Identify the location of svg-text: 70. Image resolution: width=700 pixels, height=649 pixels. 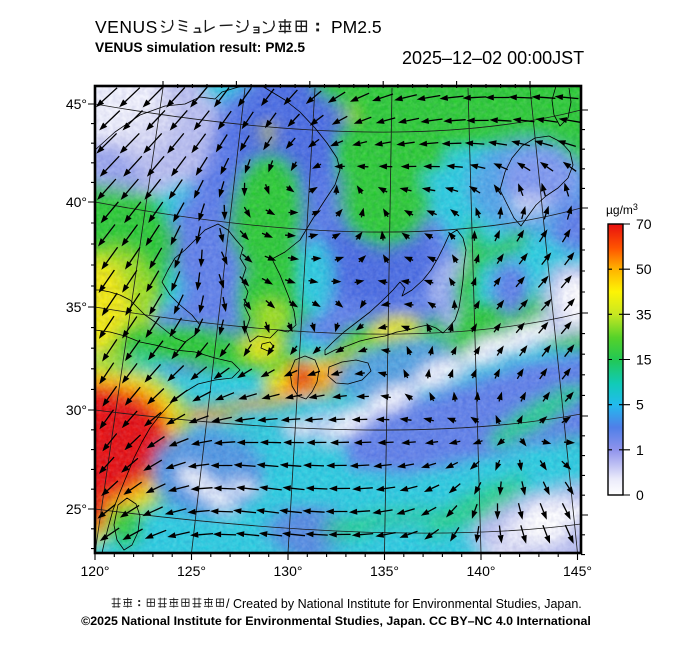
(644, 224).